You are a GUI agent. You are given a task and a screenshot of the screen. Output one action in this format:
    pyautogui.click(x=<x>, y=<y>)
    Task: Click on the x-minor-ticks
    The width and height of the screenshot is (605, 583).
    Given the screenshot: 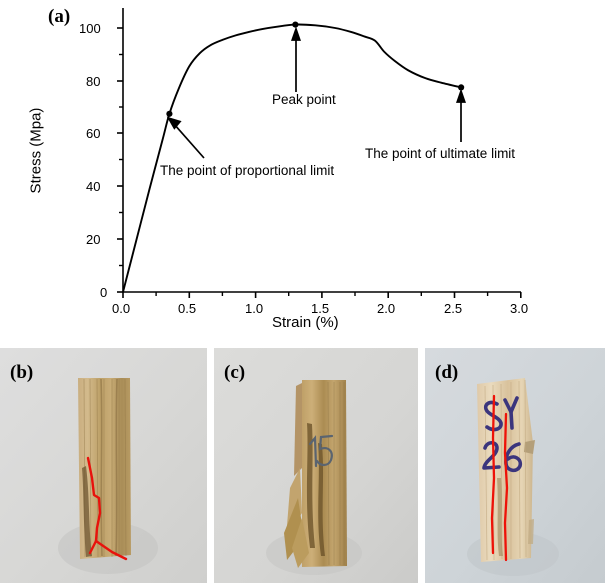 What is the action you would take?
    pyautogui.click(x=322, y=294)
    